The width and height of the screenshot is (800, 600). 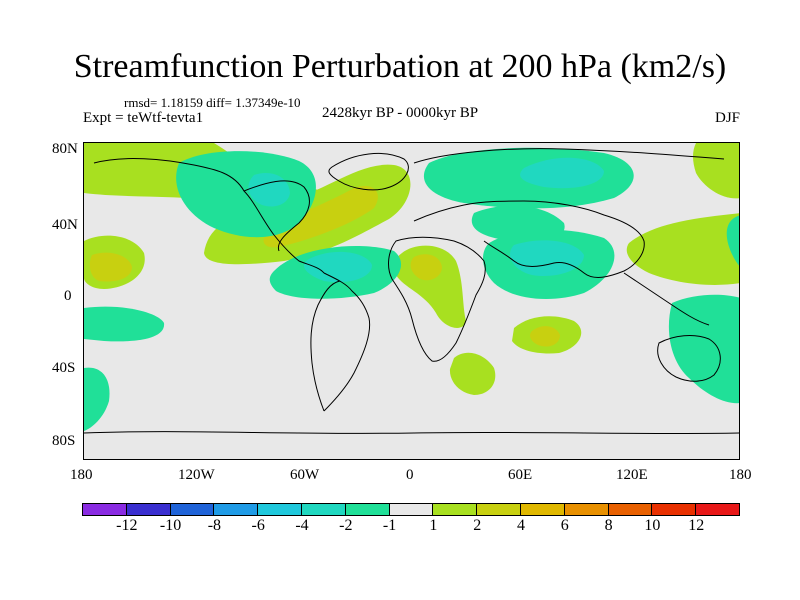 What do you see at coordinates (521, 525) in the screenshot?
I see `colorbar-label: 4` at bounding box center [521, 525].